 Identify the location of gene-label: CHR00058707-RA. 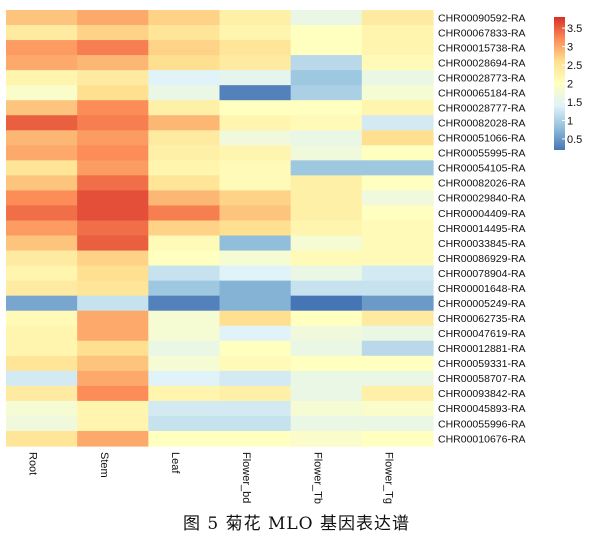
(482, 379).